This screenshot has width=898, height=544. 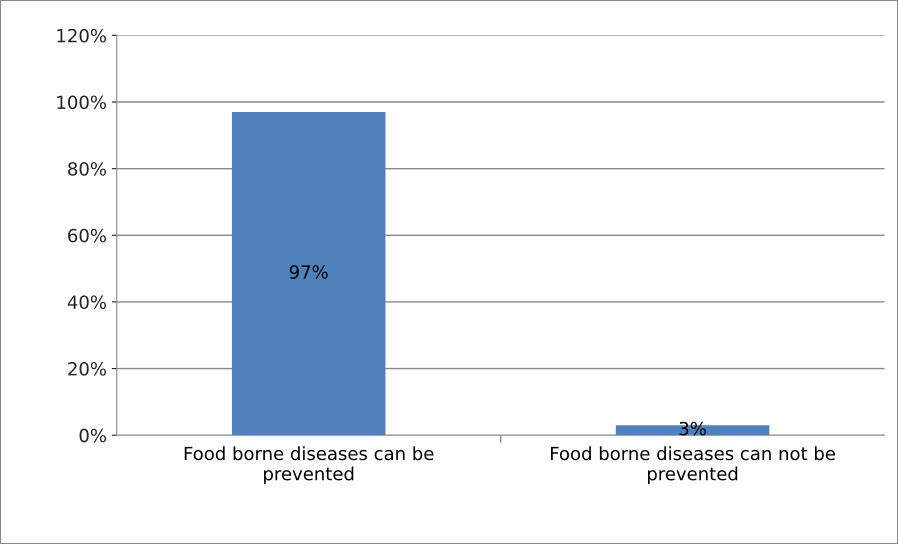 I want to click on x-tick-label: Food borne diseases can be prevented, so click(x=309, y=465).